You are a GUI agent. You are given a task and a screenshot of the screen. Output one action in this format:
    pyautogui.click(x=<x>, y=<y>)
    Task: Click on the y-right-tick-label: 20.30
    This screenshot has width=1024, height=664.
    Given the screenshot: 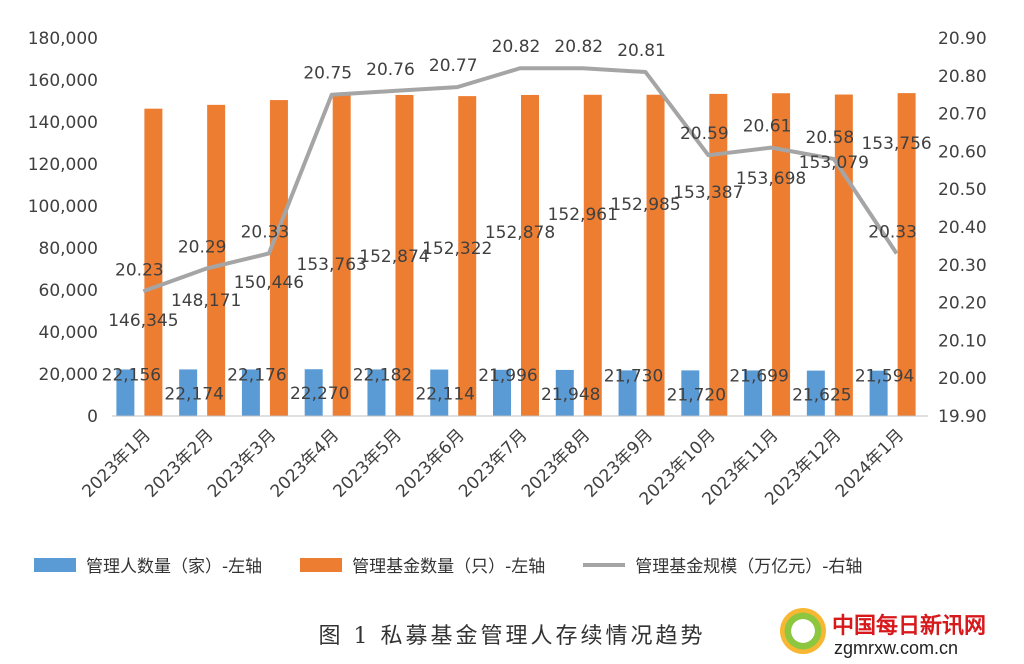 What is the action you would take?
    pyautogui.click(x=962, y=266)
    